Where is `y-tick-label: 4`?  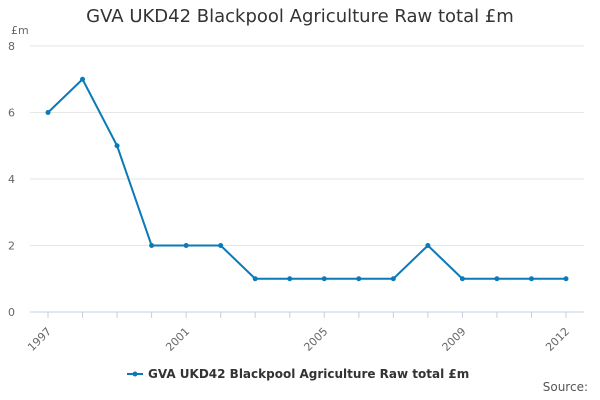 y-tick-label: 4 is located at coordinates (11, 179).